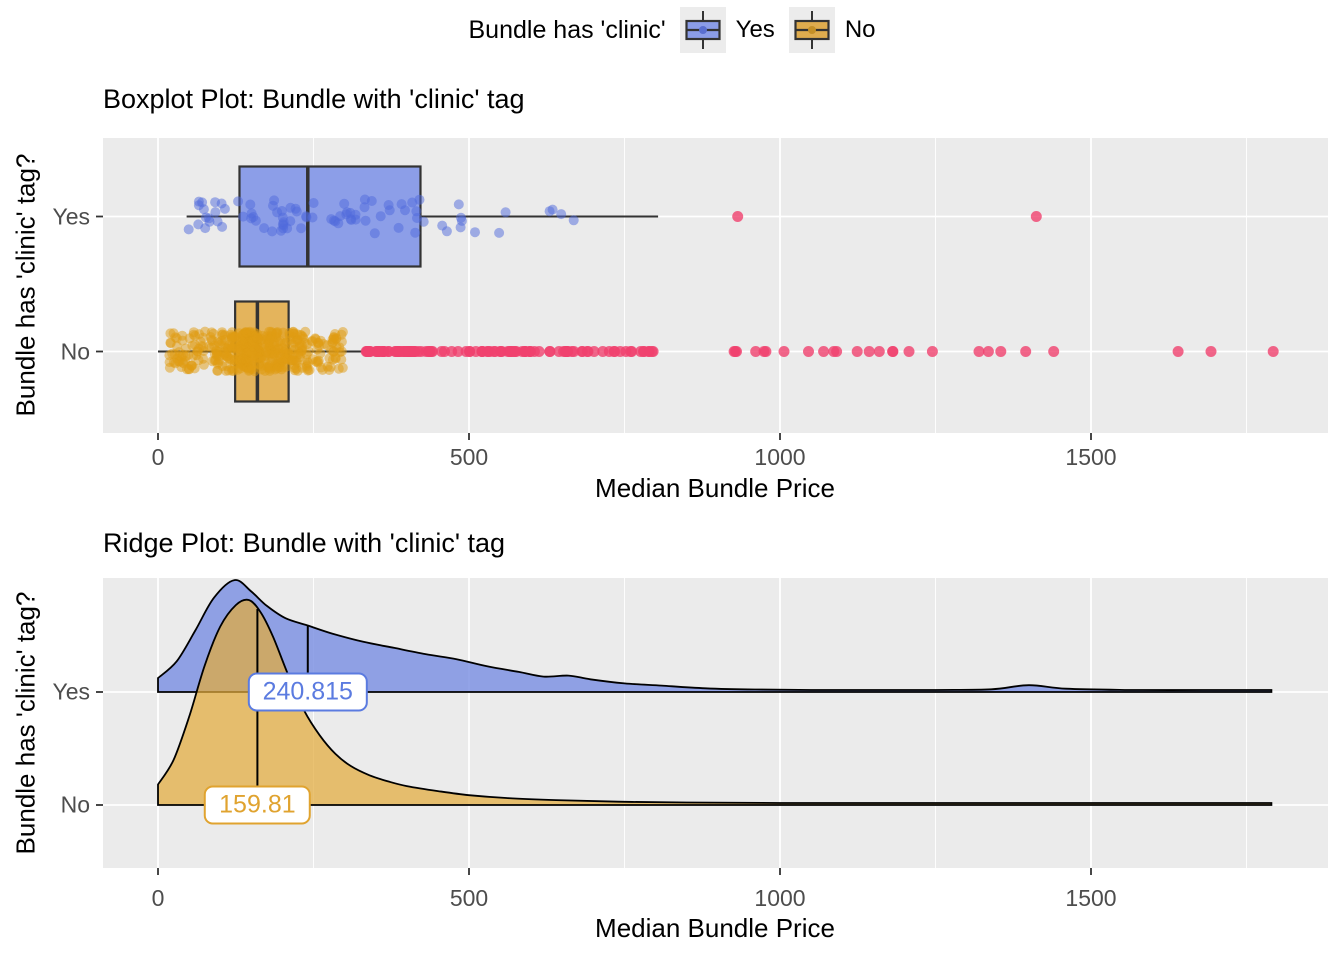  Describe the element at coordinates (1091, 457) in the screenshot. I see `x-tick-label: 1500` at that location.